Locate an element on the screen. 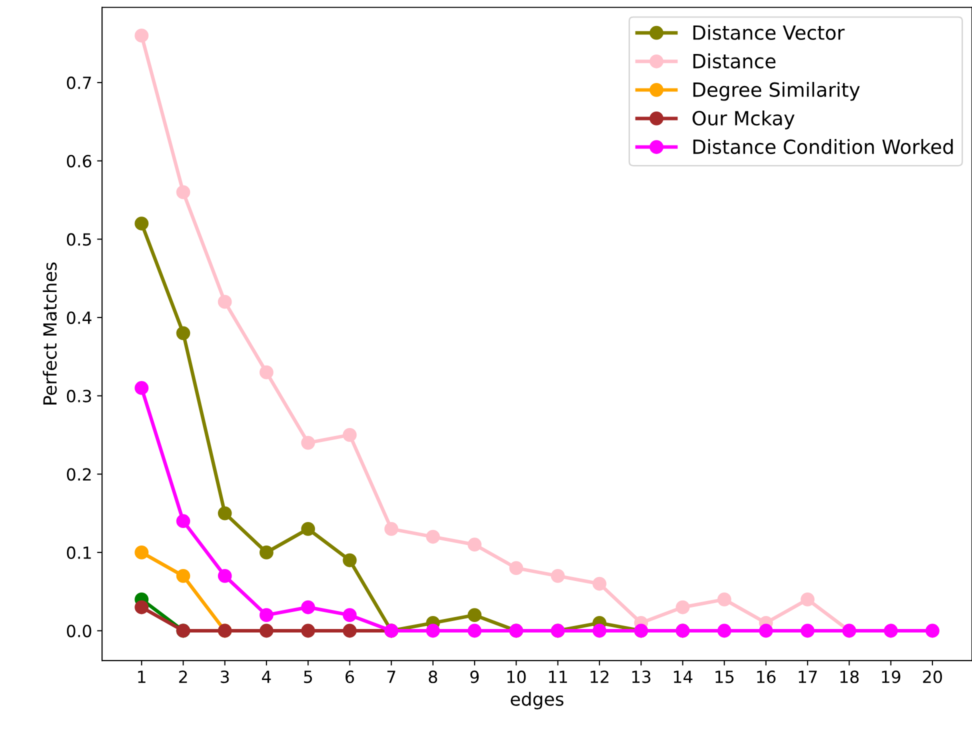 The width and height of the screenshot is (972, 738). x-tick-label: 13 is located at coordinates (641, 677).